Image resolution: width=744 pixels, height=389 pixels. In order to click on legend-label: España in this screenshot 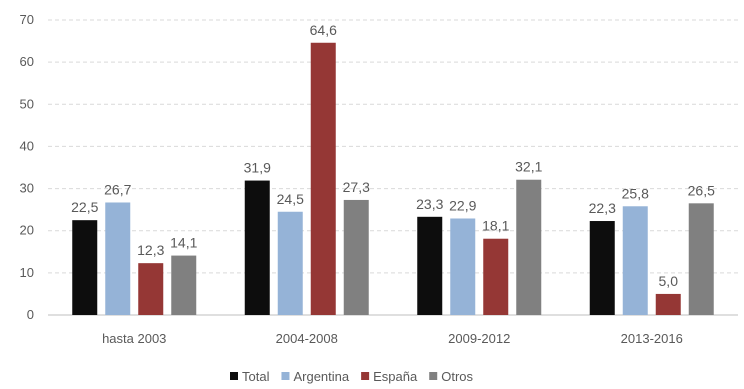, I will do `click(395, 376)`.